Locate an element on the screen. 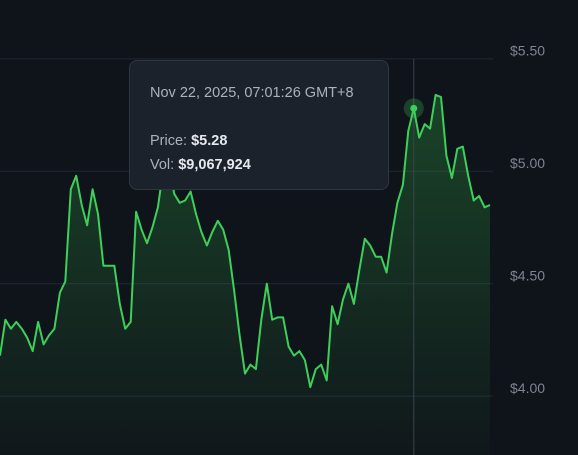 Image resolution: width=578 pixels, height=455 pixels. price-label: Price: is located at coordinates (169, 141).